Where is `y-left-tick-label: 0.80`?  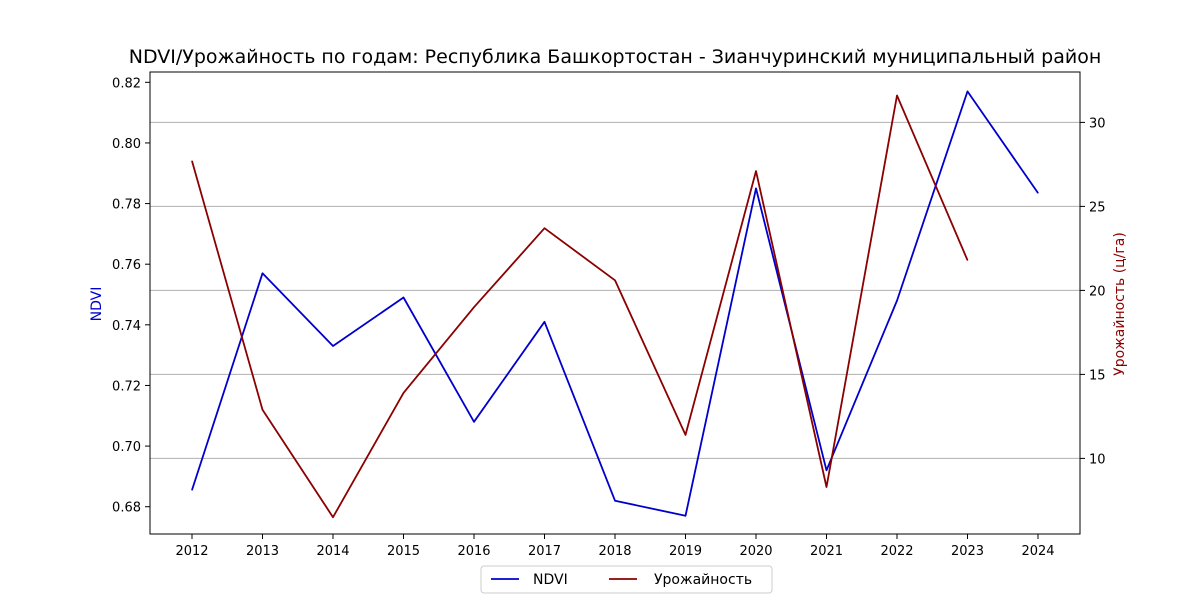 y-left-tick-label: 0.80 is located at coordinates (126, 144).